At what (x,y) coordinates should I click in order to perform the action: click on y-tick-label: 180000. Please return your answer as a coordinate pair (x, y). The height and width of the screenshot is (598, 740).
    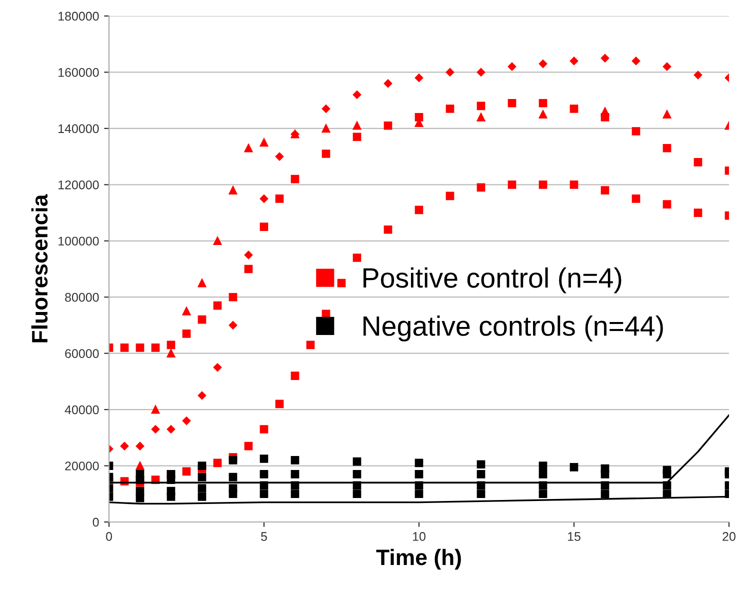
    Looking at the image, I should click on (78, 16).